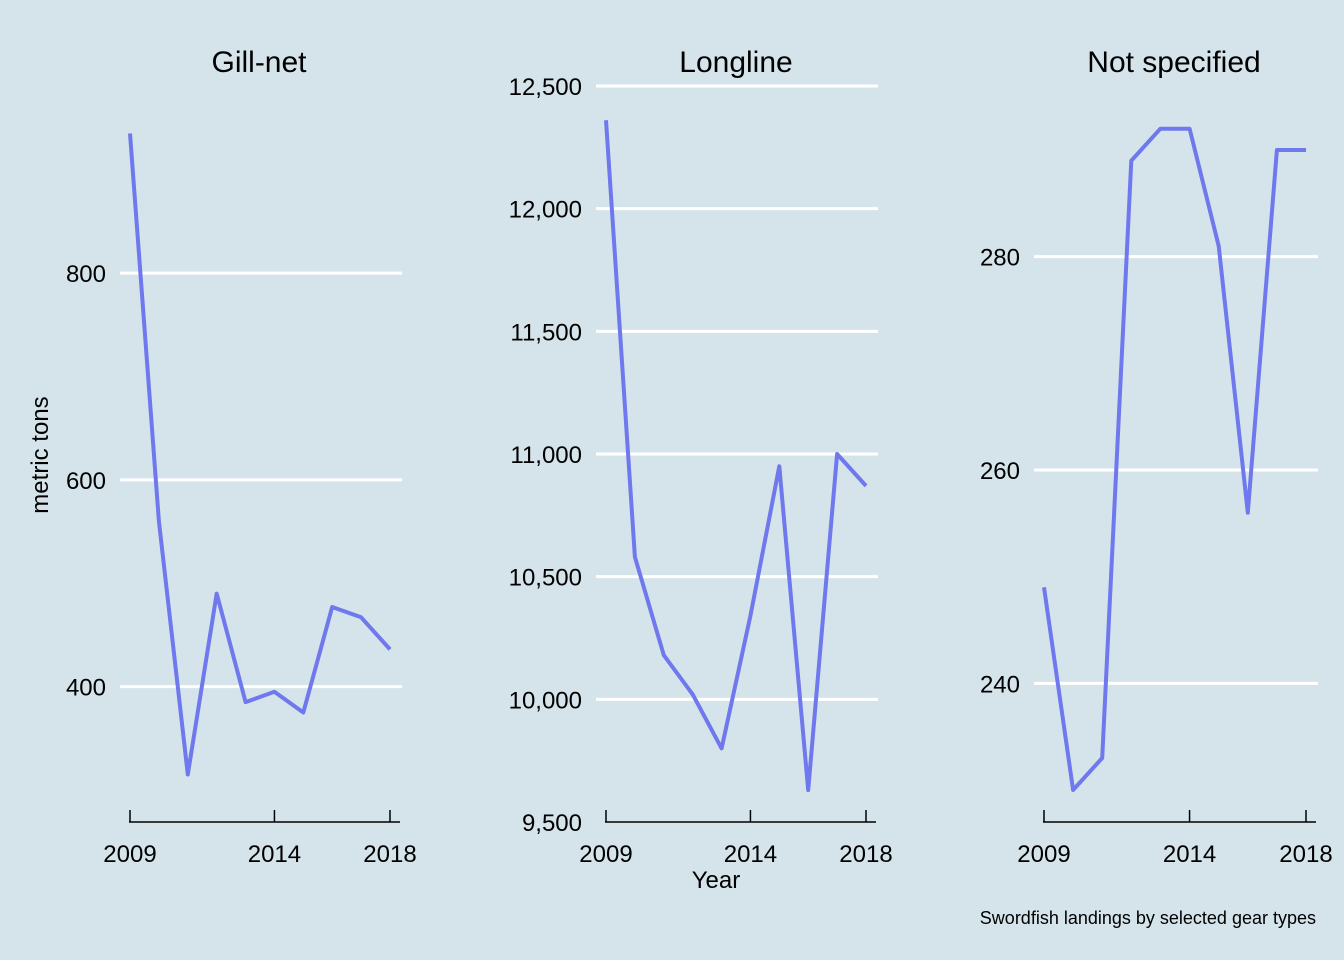 Image resolution: width=1344 pixels, height=960 pixels. What do you see at coordinates (86, 274) in the screenshot?
I see `y-tick-label: 800` at bounding box center [86, 274].